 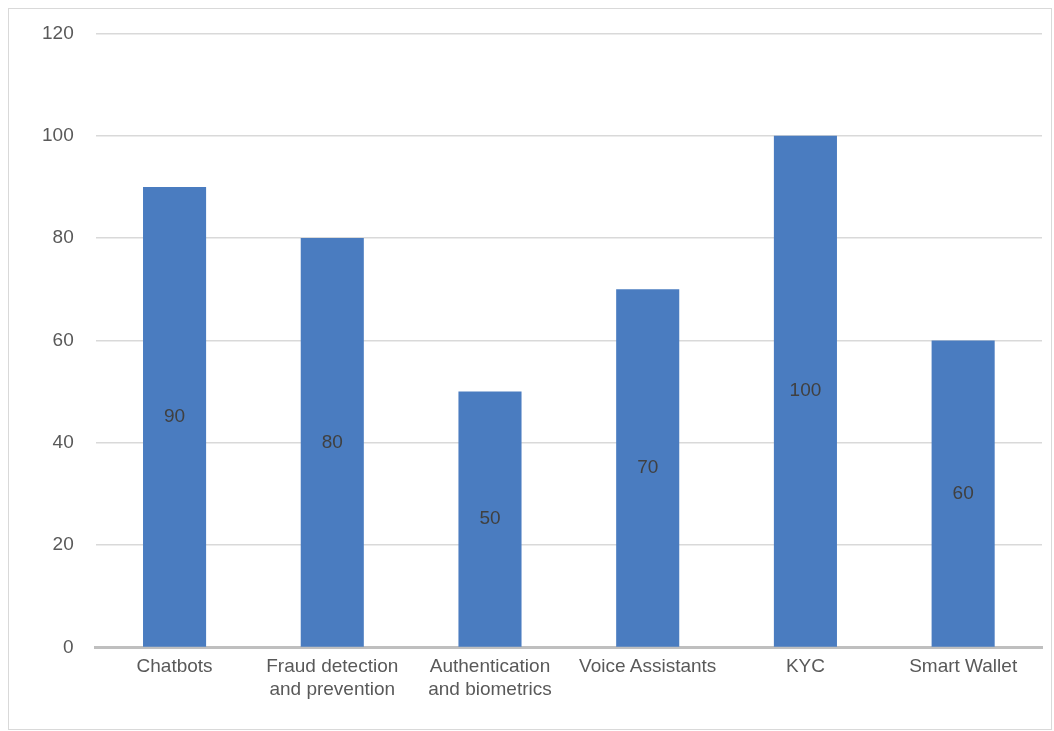 I want to click on y-tick-label: 80, so click(x=63, y=237).